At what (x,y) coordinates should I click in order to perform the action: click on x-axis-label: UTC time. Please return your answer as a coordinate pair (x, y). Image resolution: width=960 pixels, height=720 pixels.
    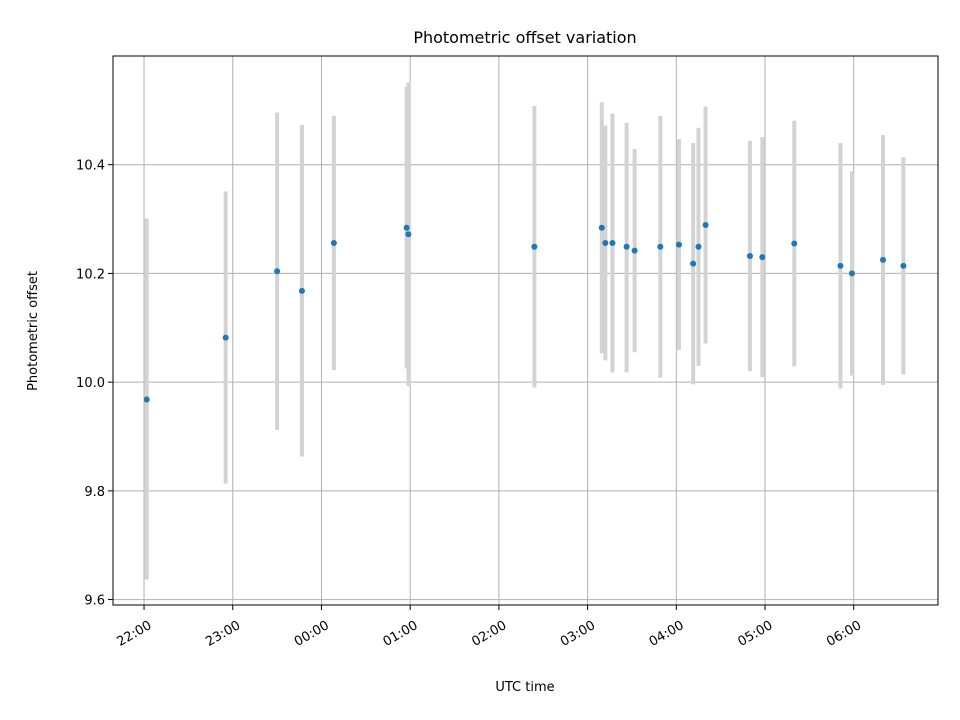
    Looking at the image, I should click on (524, 687).